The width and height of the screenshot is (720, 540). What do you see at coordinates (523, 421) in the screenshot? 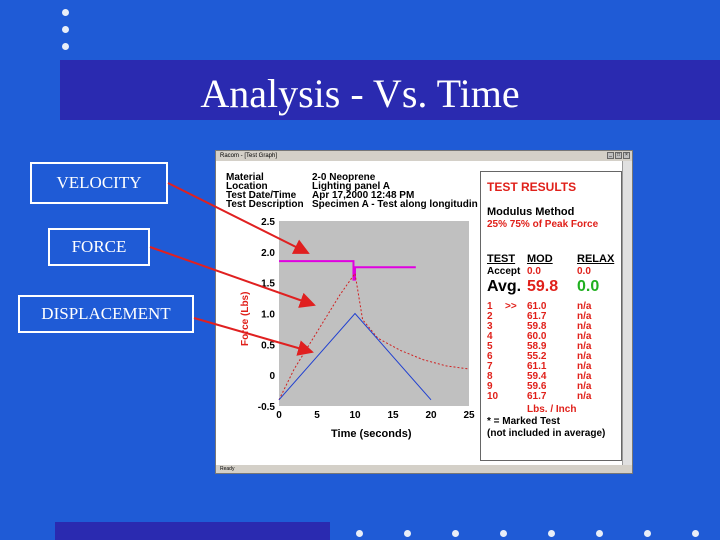
I see `marked-note: * = Marked Test` at bounding box center [523, 421].